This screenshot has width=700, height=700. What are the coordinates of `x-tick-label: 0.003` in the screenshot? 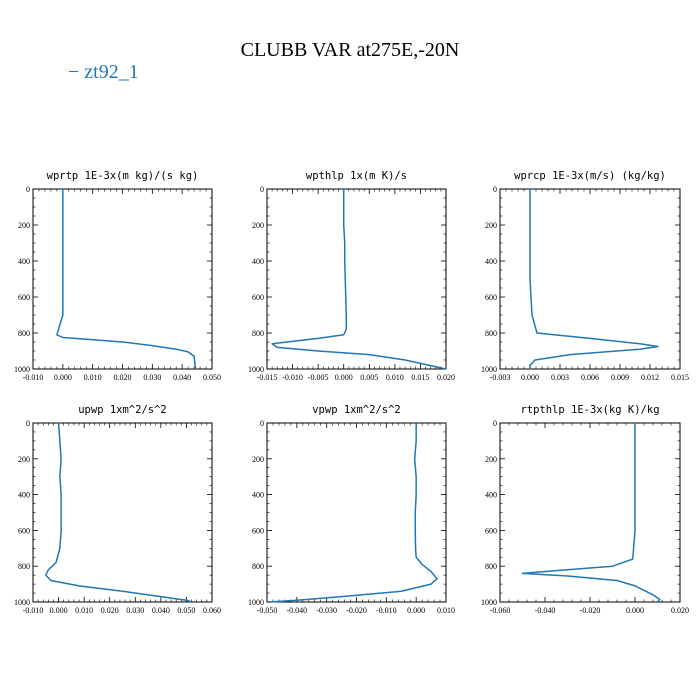 It's located at (560, 377).